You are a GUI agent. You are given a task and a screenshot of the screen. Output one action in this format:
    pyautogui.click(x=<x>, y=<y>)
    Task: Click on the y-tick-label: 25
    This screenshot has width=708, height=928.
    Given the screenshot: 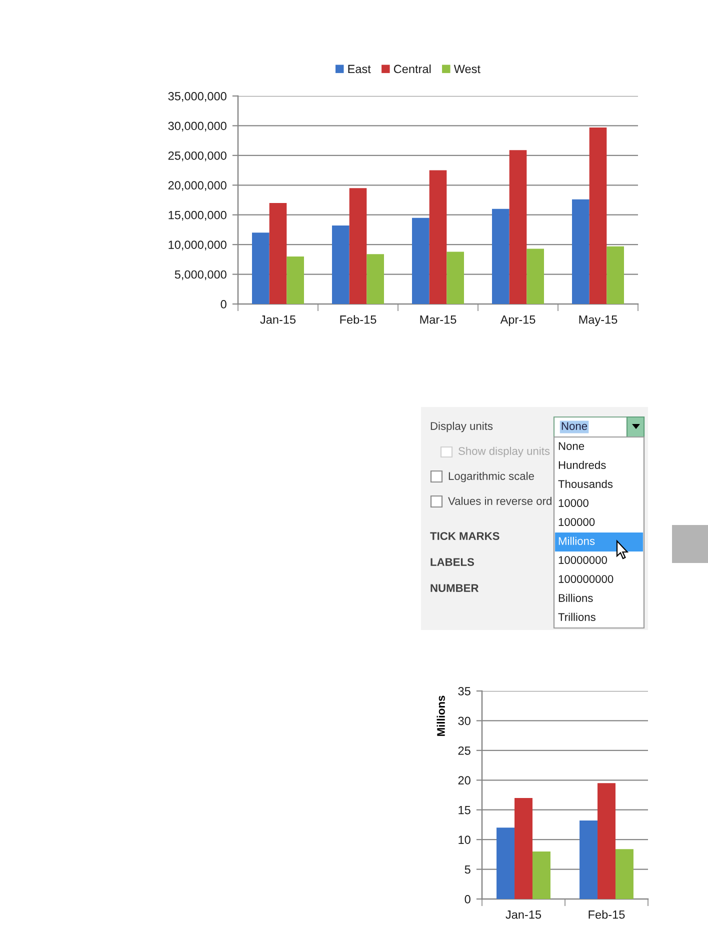 What is the action you would take?
    pyautogui.click(x=464, y=750)
    